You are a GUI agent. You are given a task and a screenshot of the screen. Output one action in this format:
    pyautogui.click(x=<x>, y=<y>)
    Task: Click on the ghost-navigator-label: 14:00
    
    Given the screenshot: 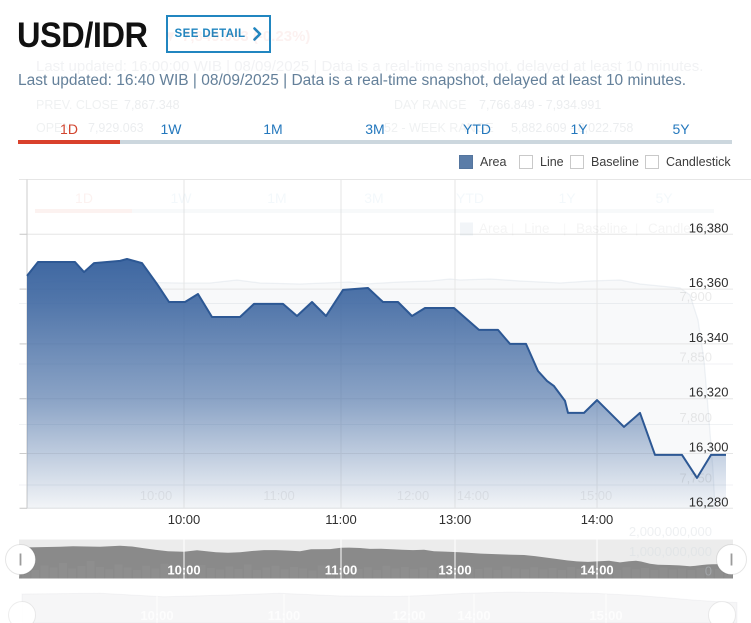 What is the action you would take?
    pyautogui.click(x=473, y=615)
    